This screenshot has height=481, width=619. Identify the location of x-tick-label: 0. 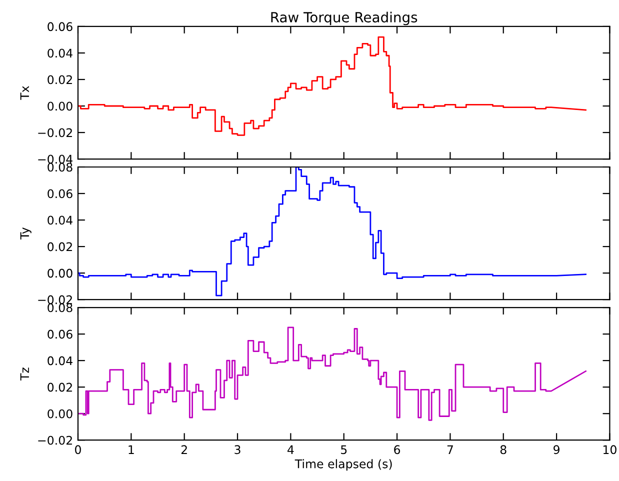
(78, 449).